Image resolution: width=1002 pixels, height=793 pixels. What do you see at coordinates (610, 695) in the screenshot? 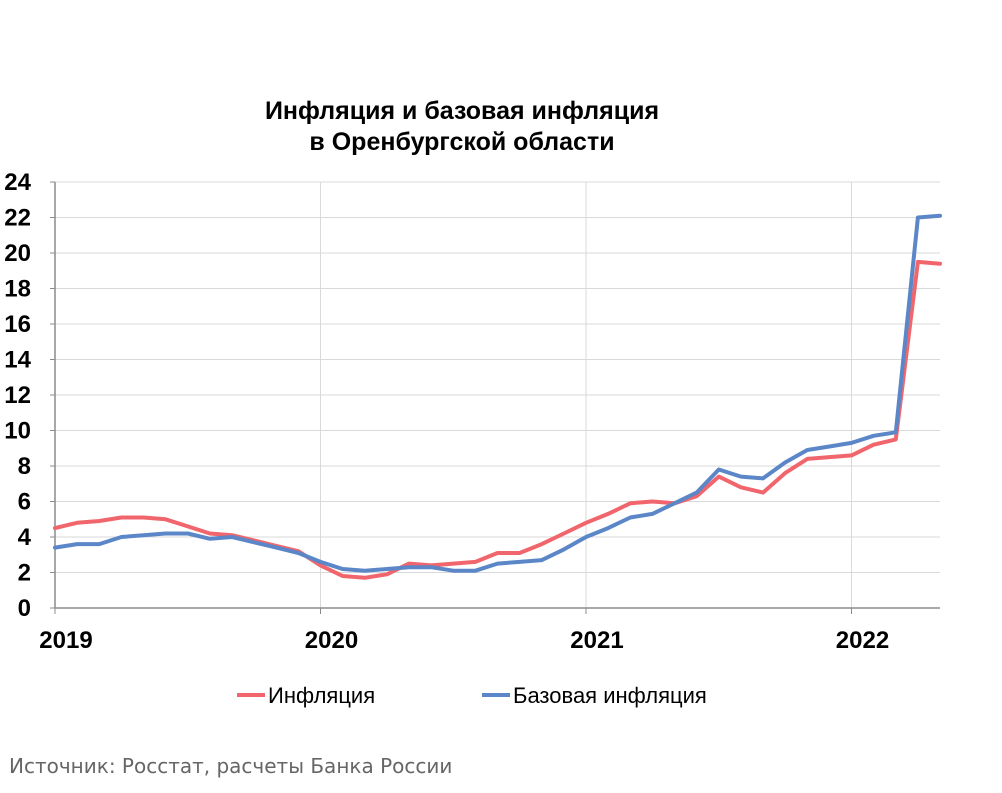
I see `legend-label-core-inflation: Базовая инфляция` at bounding box center [610, 695].